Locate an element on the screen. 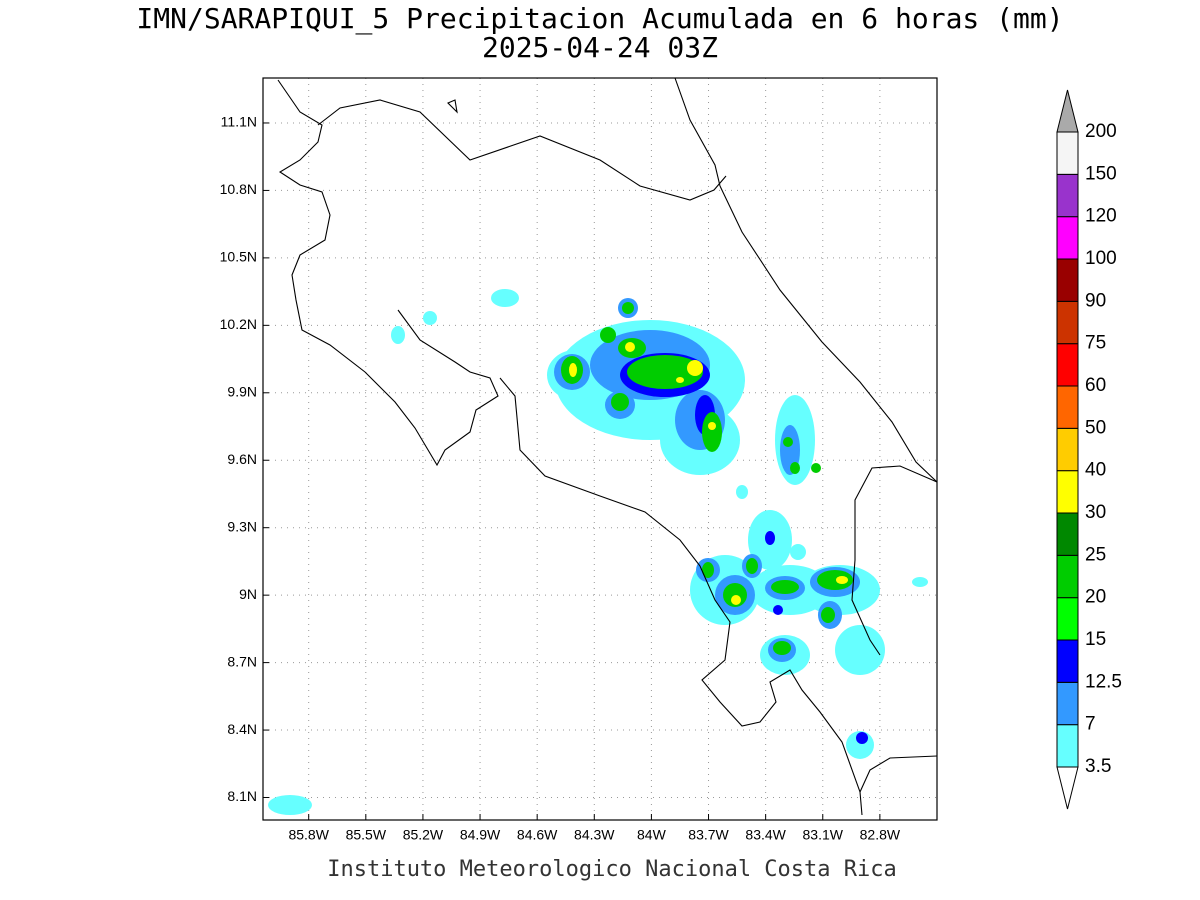  colorbar-label: 15 is located at coordinates (1095, 639).